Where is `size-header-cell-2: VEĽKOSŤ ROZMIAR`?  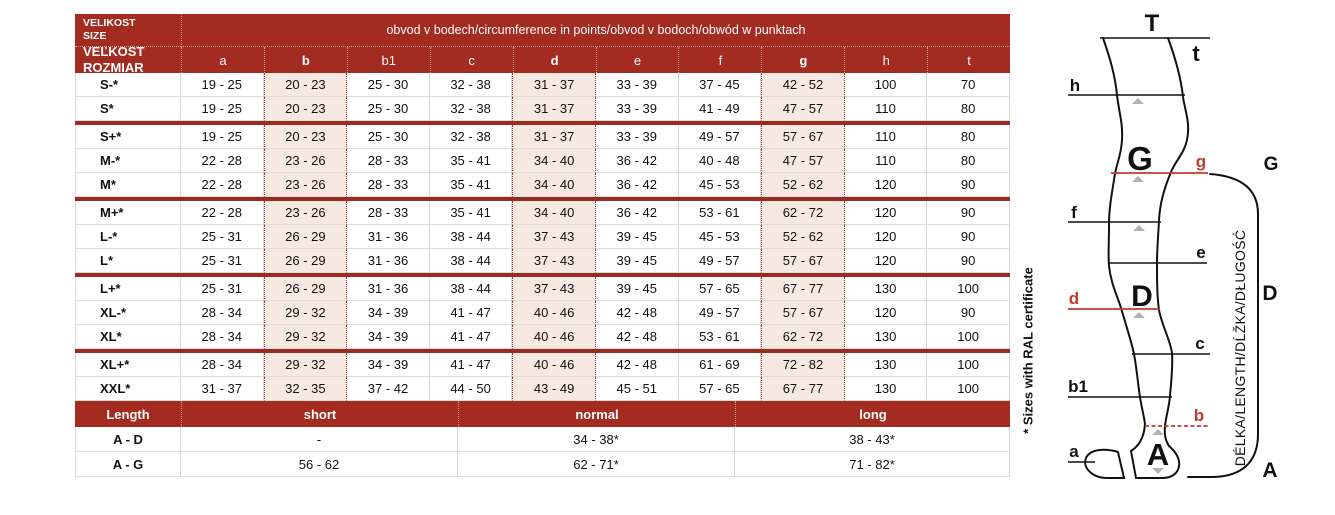 size-header-cell-2: VEĽKOSŤ ROZMIAR is located at coordinates (128, 60).